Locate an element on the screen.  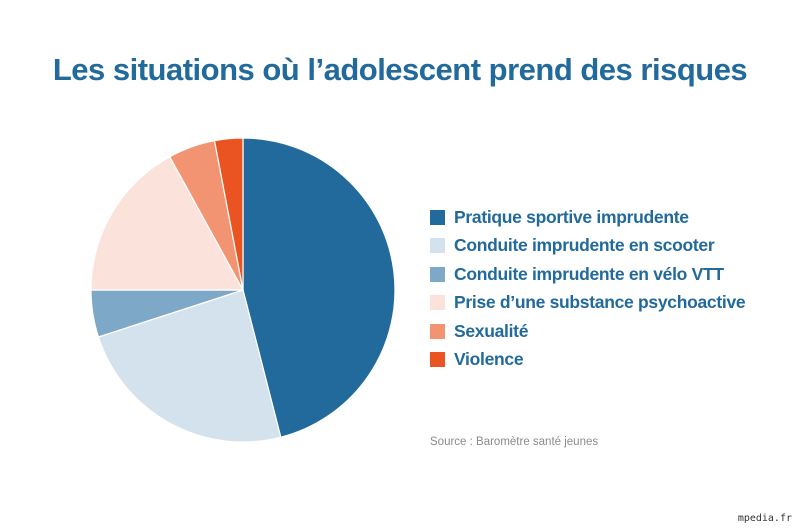
legend-label: Pratique sportive imprudente is located at coordinates (571, 216).